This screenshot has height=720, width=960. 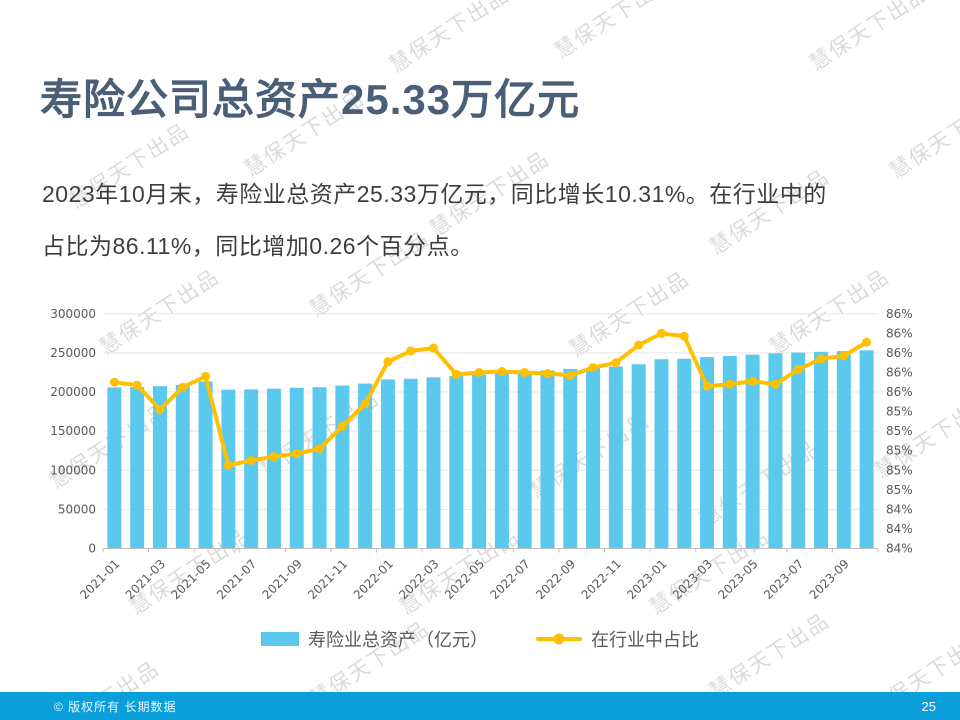 I want to click on line-series-swatch, so click(x=559, y=639).